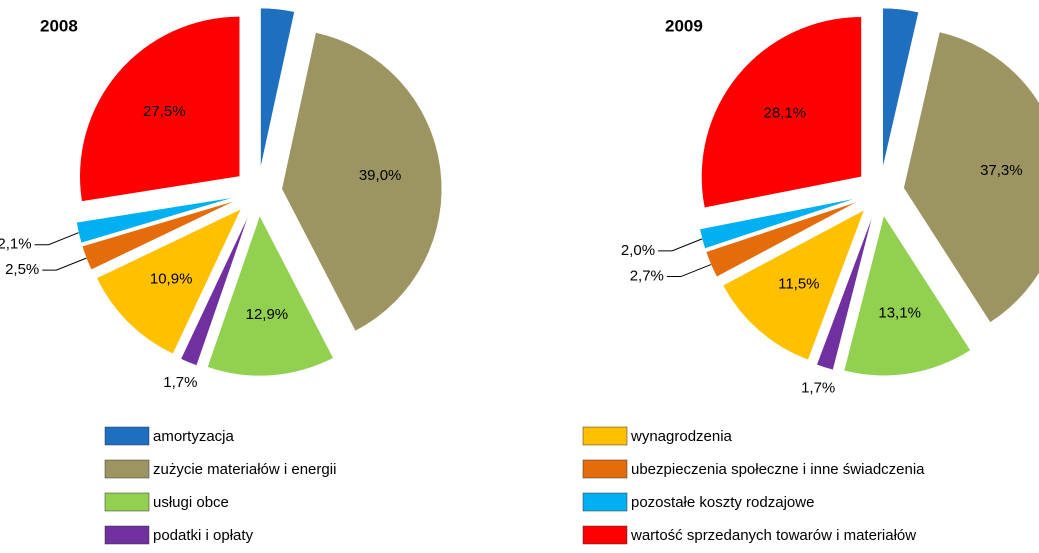 This screenshot has width=1039, height=553. I want to click on data-label: 10,9%, so click(171, 278).